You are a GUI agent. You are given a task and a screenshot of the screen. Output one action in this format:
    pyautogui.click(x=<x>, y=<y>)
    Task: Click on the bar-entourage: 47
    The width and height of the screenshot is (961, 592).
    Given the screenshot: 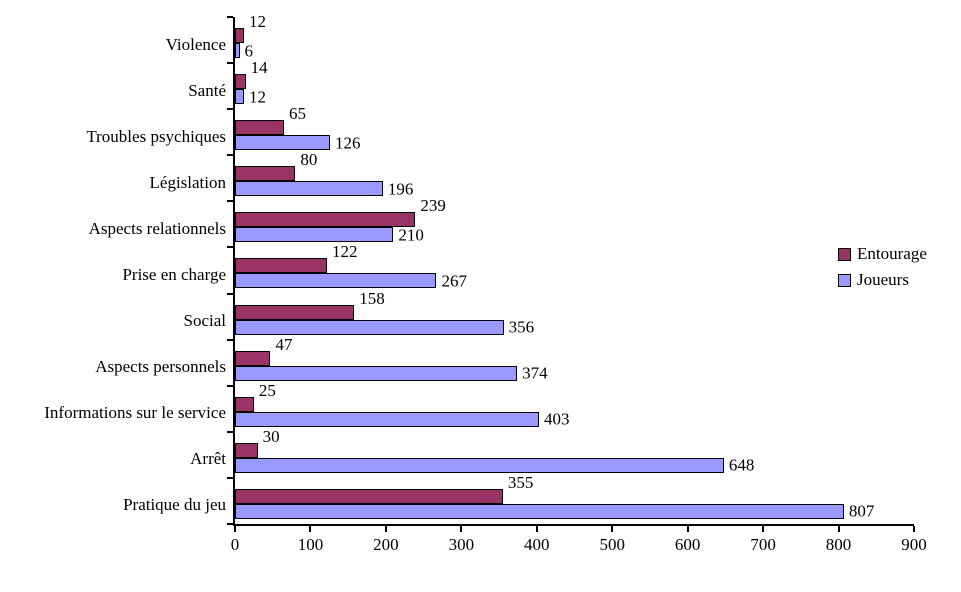 What is the action you would take?
    pyautogui.click(x=263, y=351)
    